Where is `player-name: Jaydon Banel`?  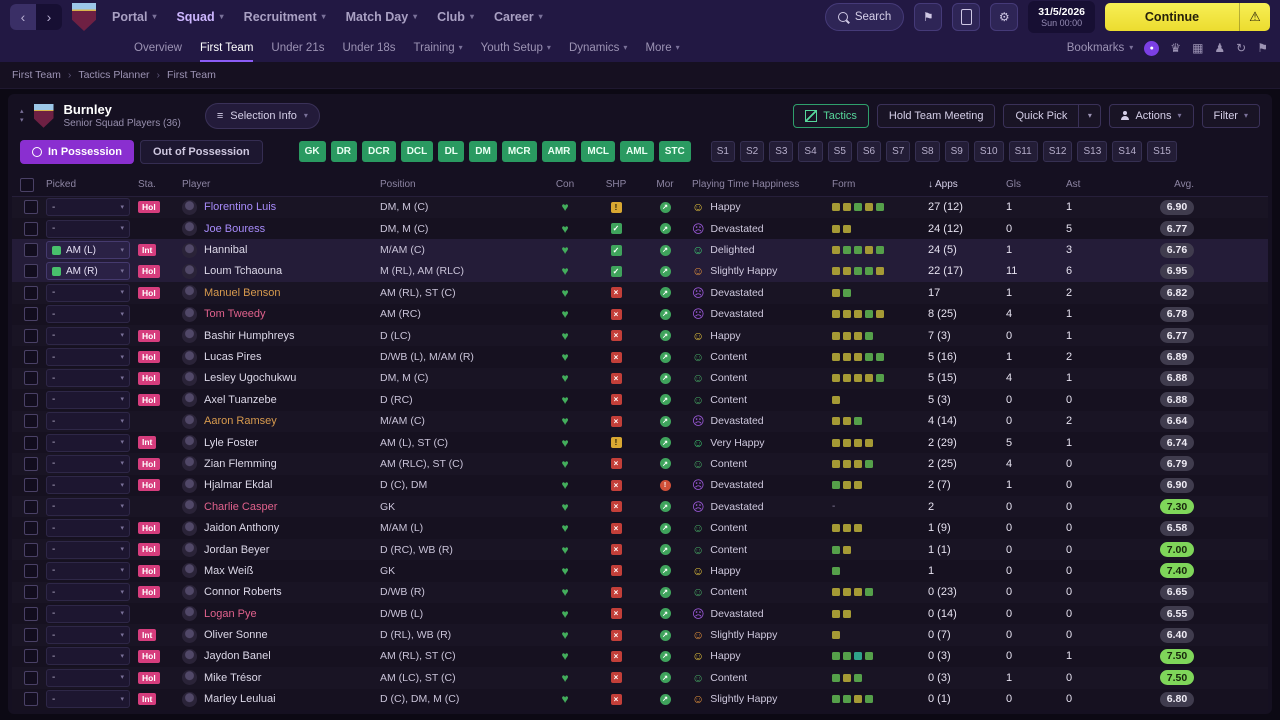
player-name: Jaydon Banel is located at coordinates (237, 656).